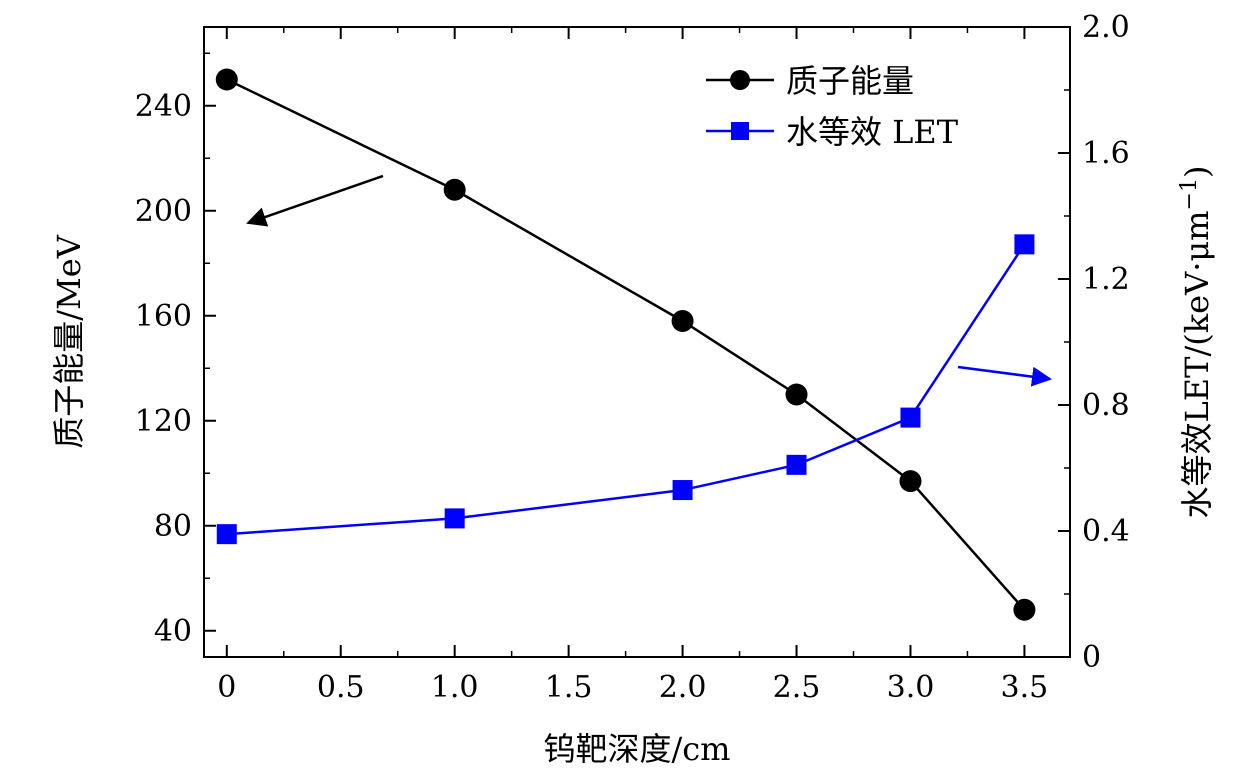 The width and height of the screenshot is (1260, 780). Describe the element at coordinates (850, 81) in the screenshot. I see `legend-label-energy: 质子能量` at that location.